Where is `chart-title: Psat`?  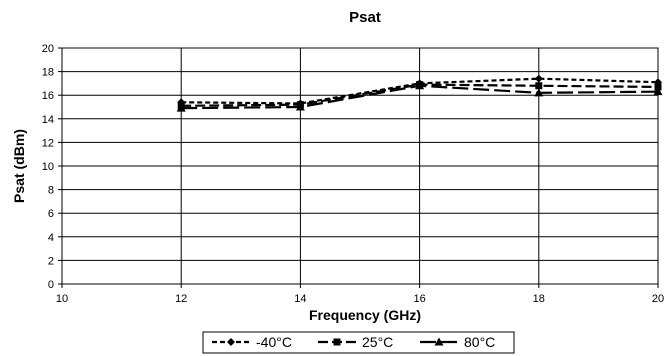
chart-title: Psat is located at coordinates (365, 17).